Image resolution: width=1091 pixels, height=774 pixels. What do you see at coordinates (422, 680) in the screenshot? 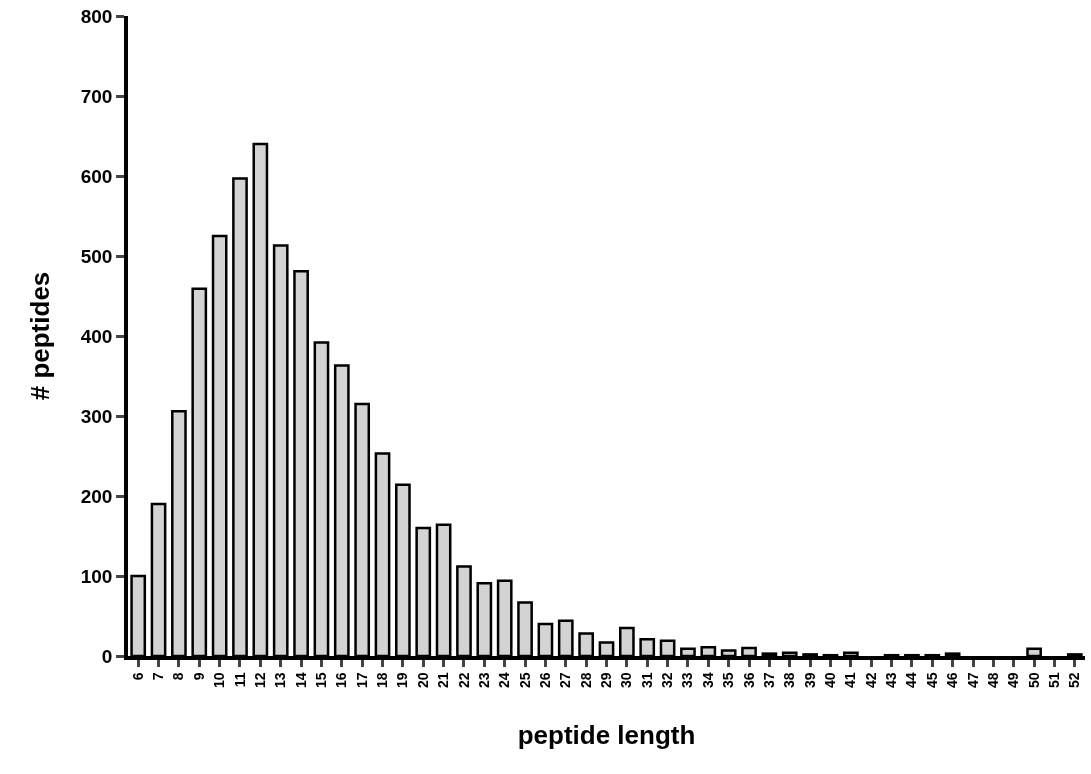
I see `x-tick-label: 20` at bounding box center [422, 680].